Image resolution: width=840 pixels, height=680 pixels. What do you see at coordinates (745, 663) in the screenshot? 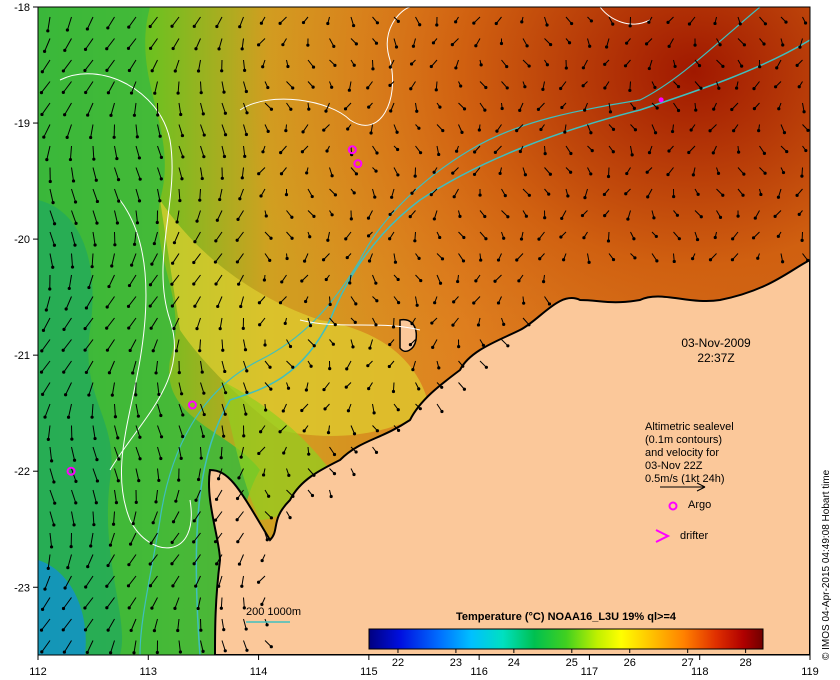
I see `colorbar-tick-label: 28` at bounding box center [745, 663].